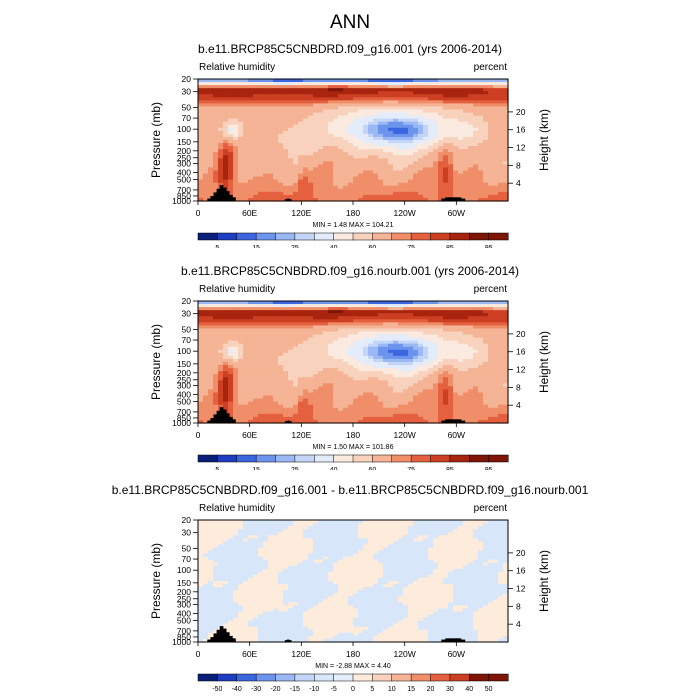 This screenshot has height=700, width=700. Describe the element at coordinates (353, 213) in the screenshot. I see `x-tick-label: 180` at that location.